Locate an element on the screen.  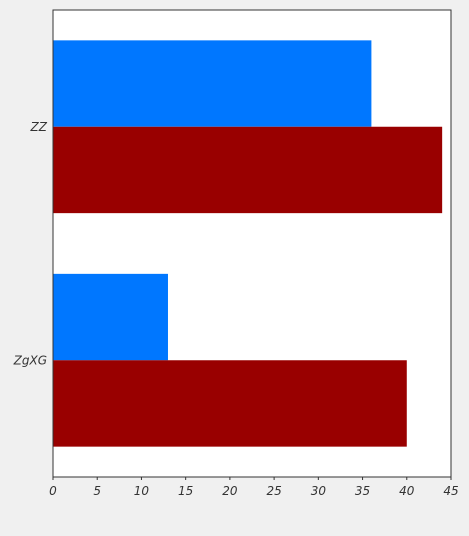
x-tick-label: 15 is located at coordinates (185, 491).